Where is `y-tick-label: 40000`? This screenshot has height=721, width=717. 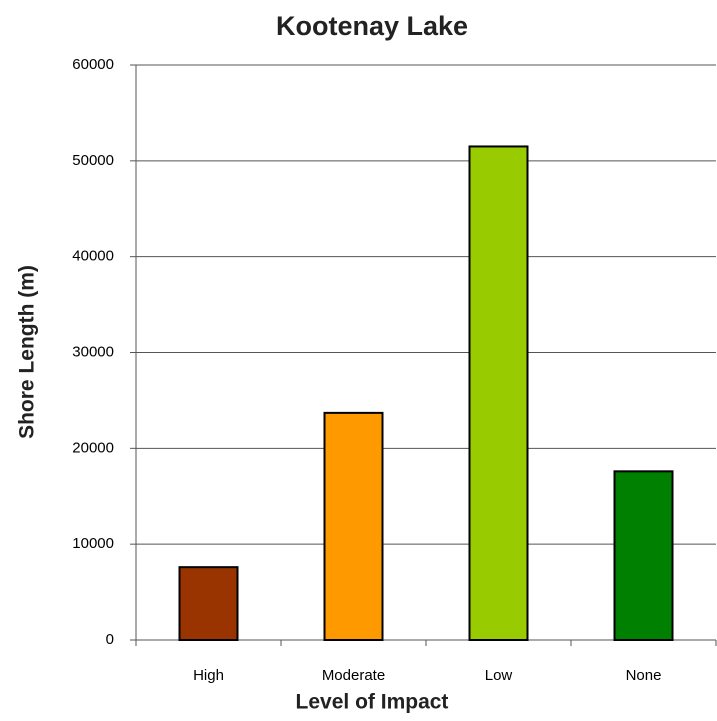
y-tick-label: 40000 is located at coordinates (93, 256).